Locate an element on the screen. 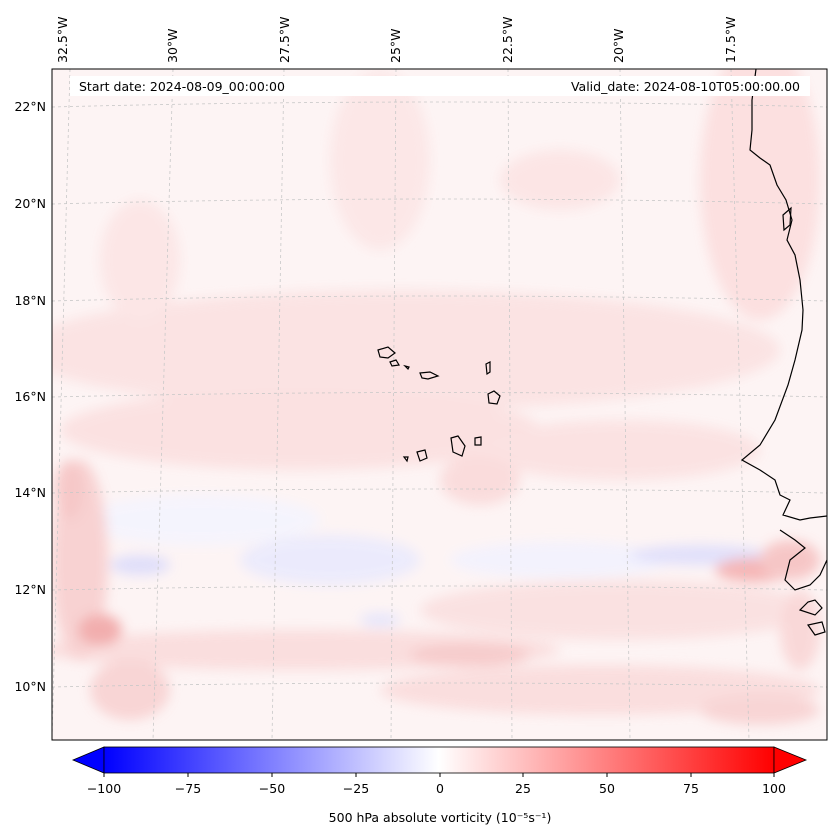 This screenshot has width=837, height=839. lat-tick-label: 16°N is located at coordinates (30, 396).